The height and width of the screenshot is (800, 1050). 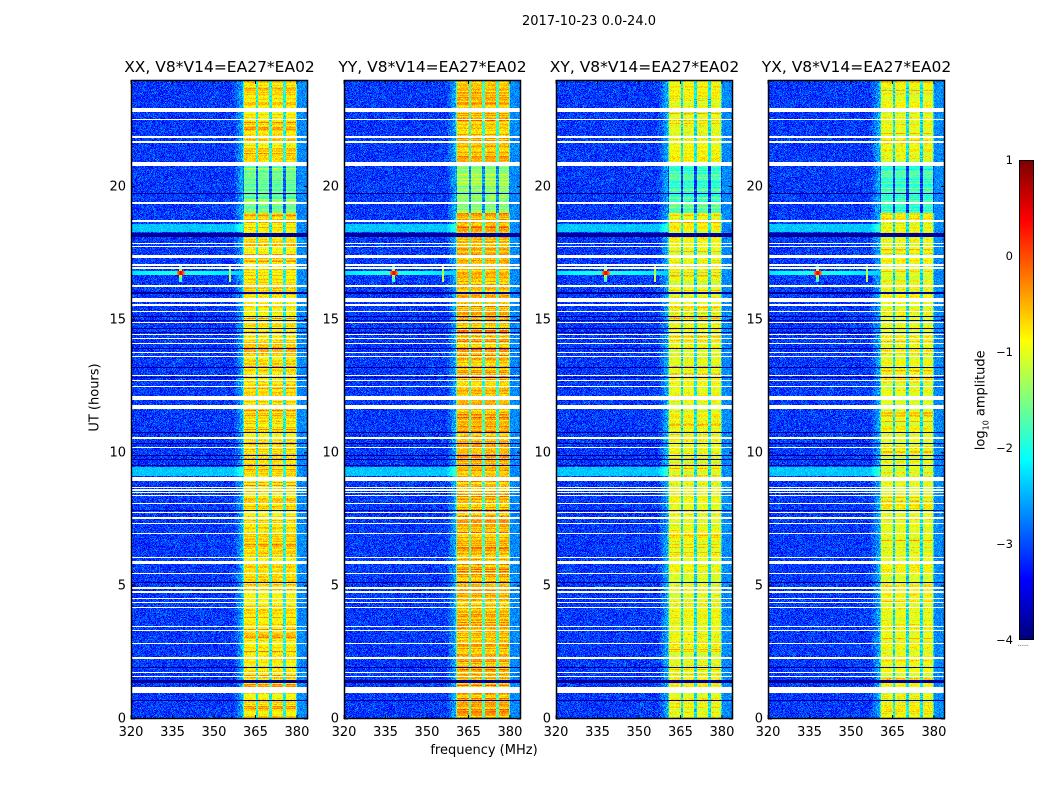 I want to click on colorbar-label: log10 amplitude, so click(x=982, y=400).